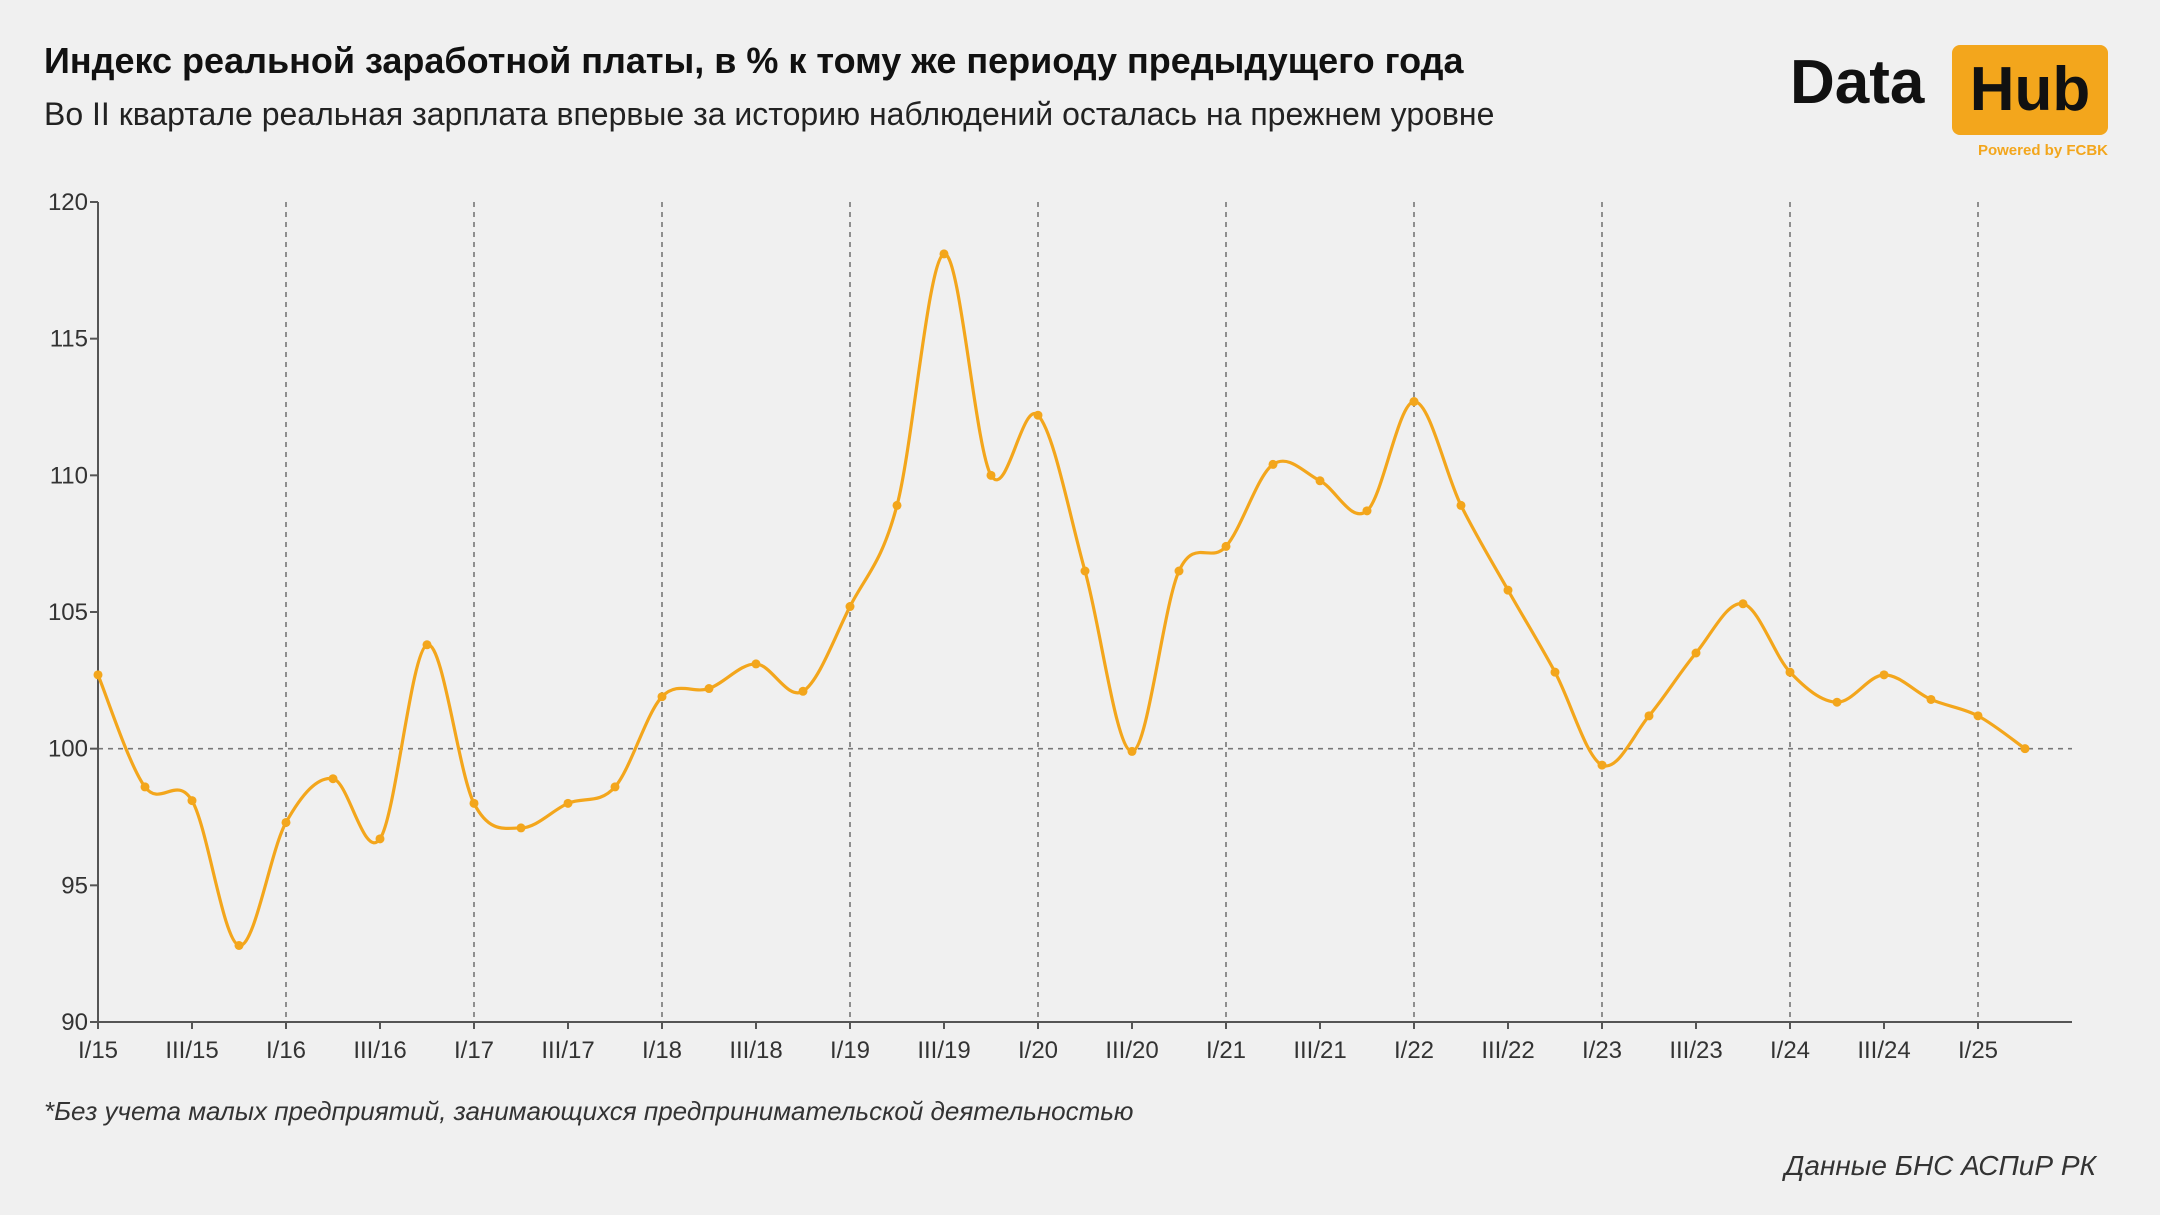 The height and width of the screenshot is (1215, 2160). What do you see at coordinates (1414, 1050) in the screenshot?
I see `x-tick-label: I/22` at bounding box center [1414, 1050].